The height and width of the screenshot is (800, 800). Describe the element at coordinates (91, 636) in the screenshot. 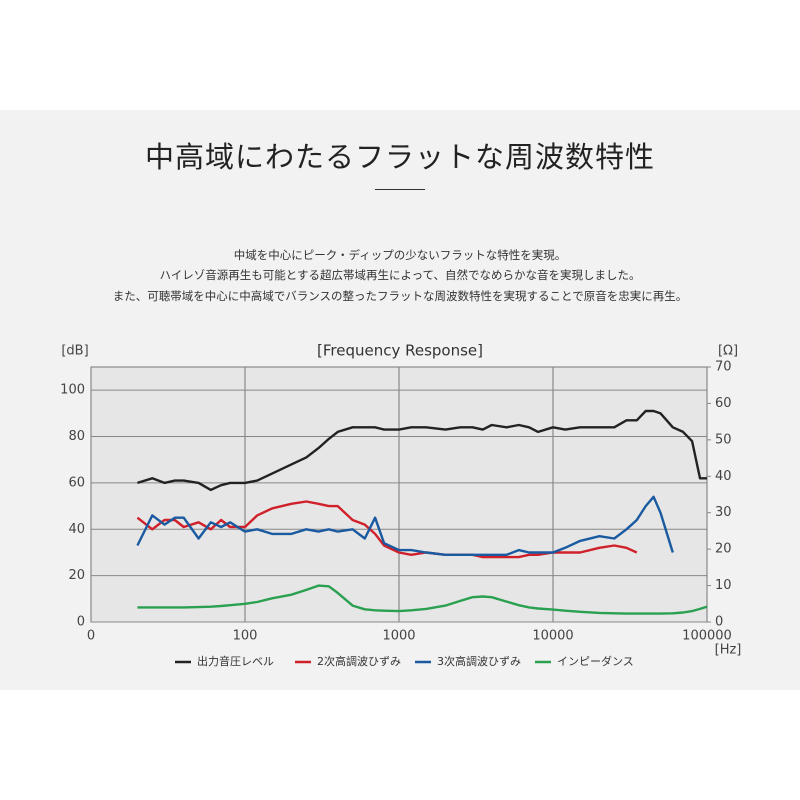

I see `x-tick-label: 0` at that location.